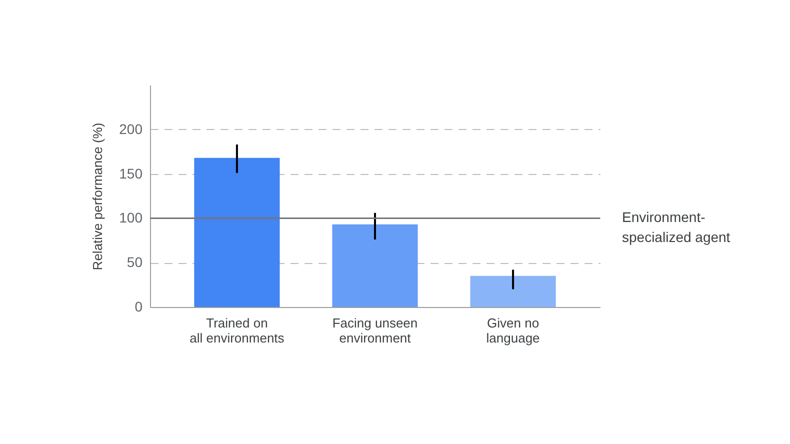 The image size is (790, 444). Describe the element at coordinates (131, 218) in the screenshot. I see `y-tick-label: 100` at that location.